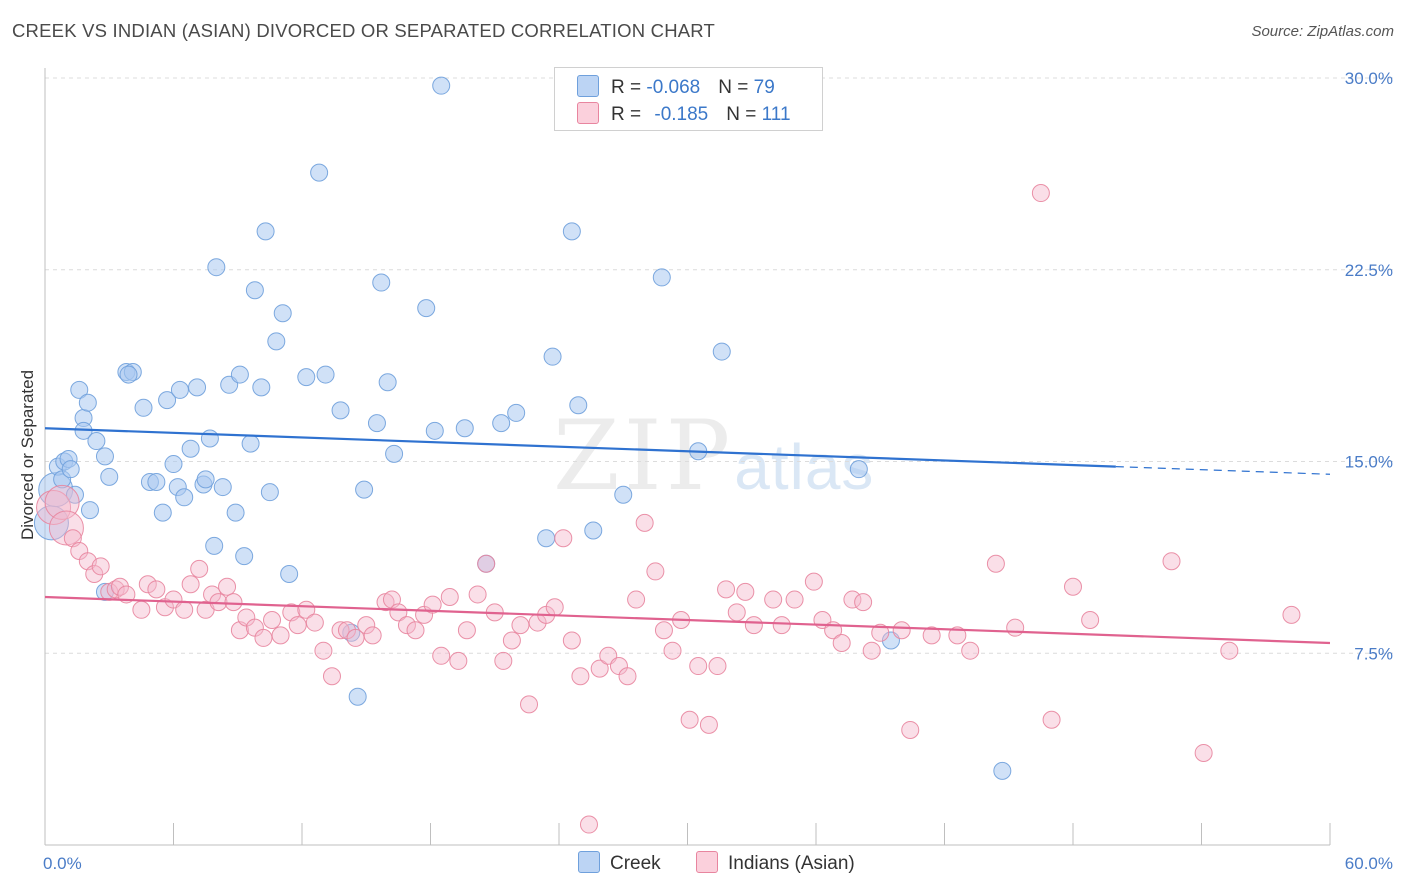  What do you see at coordinates (1223, 470) in the screenshot?
I see `creek-trend-extension` at bounding box center [1223, 470].